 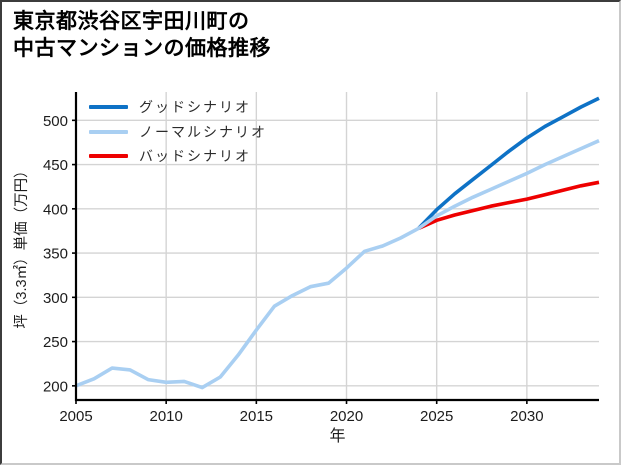 I want to click on y-tick-label: 400, so click(x=55, y=209).